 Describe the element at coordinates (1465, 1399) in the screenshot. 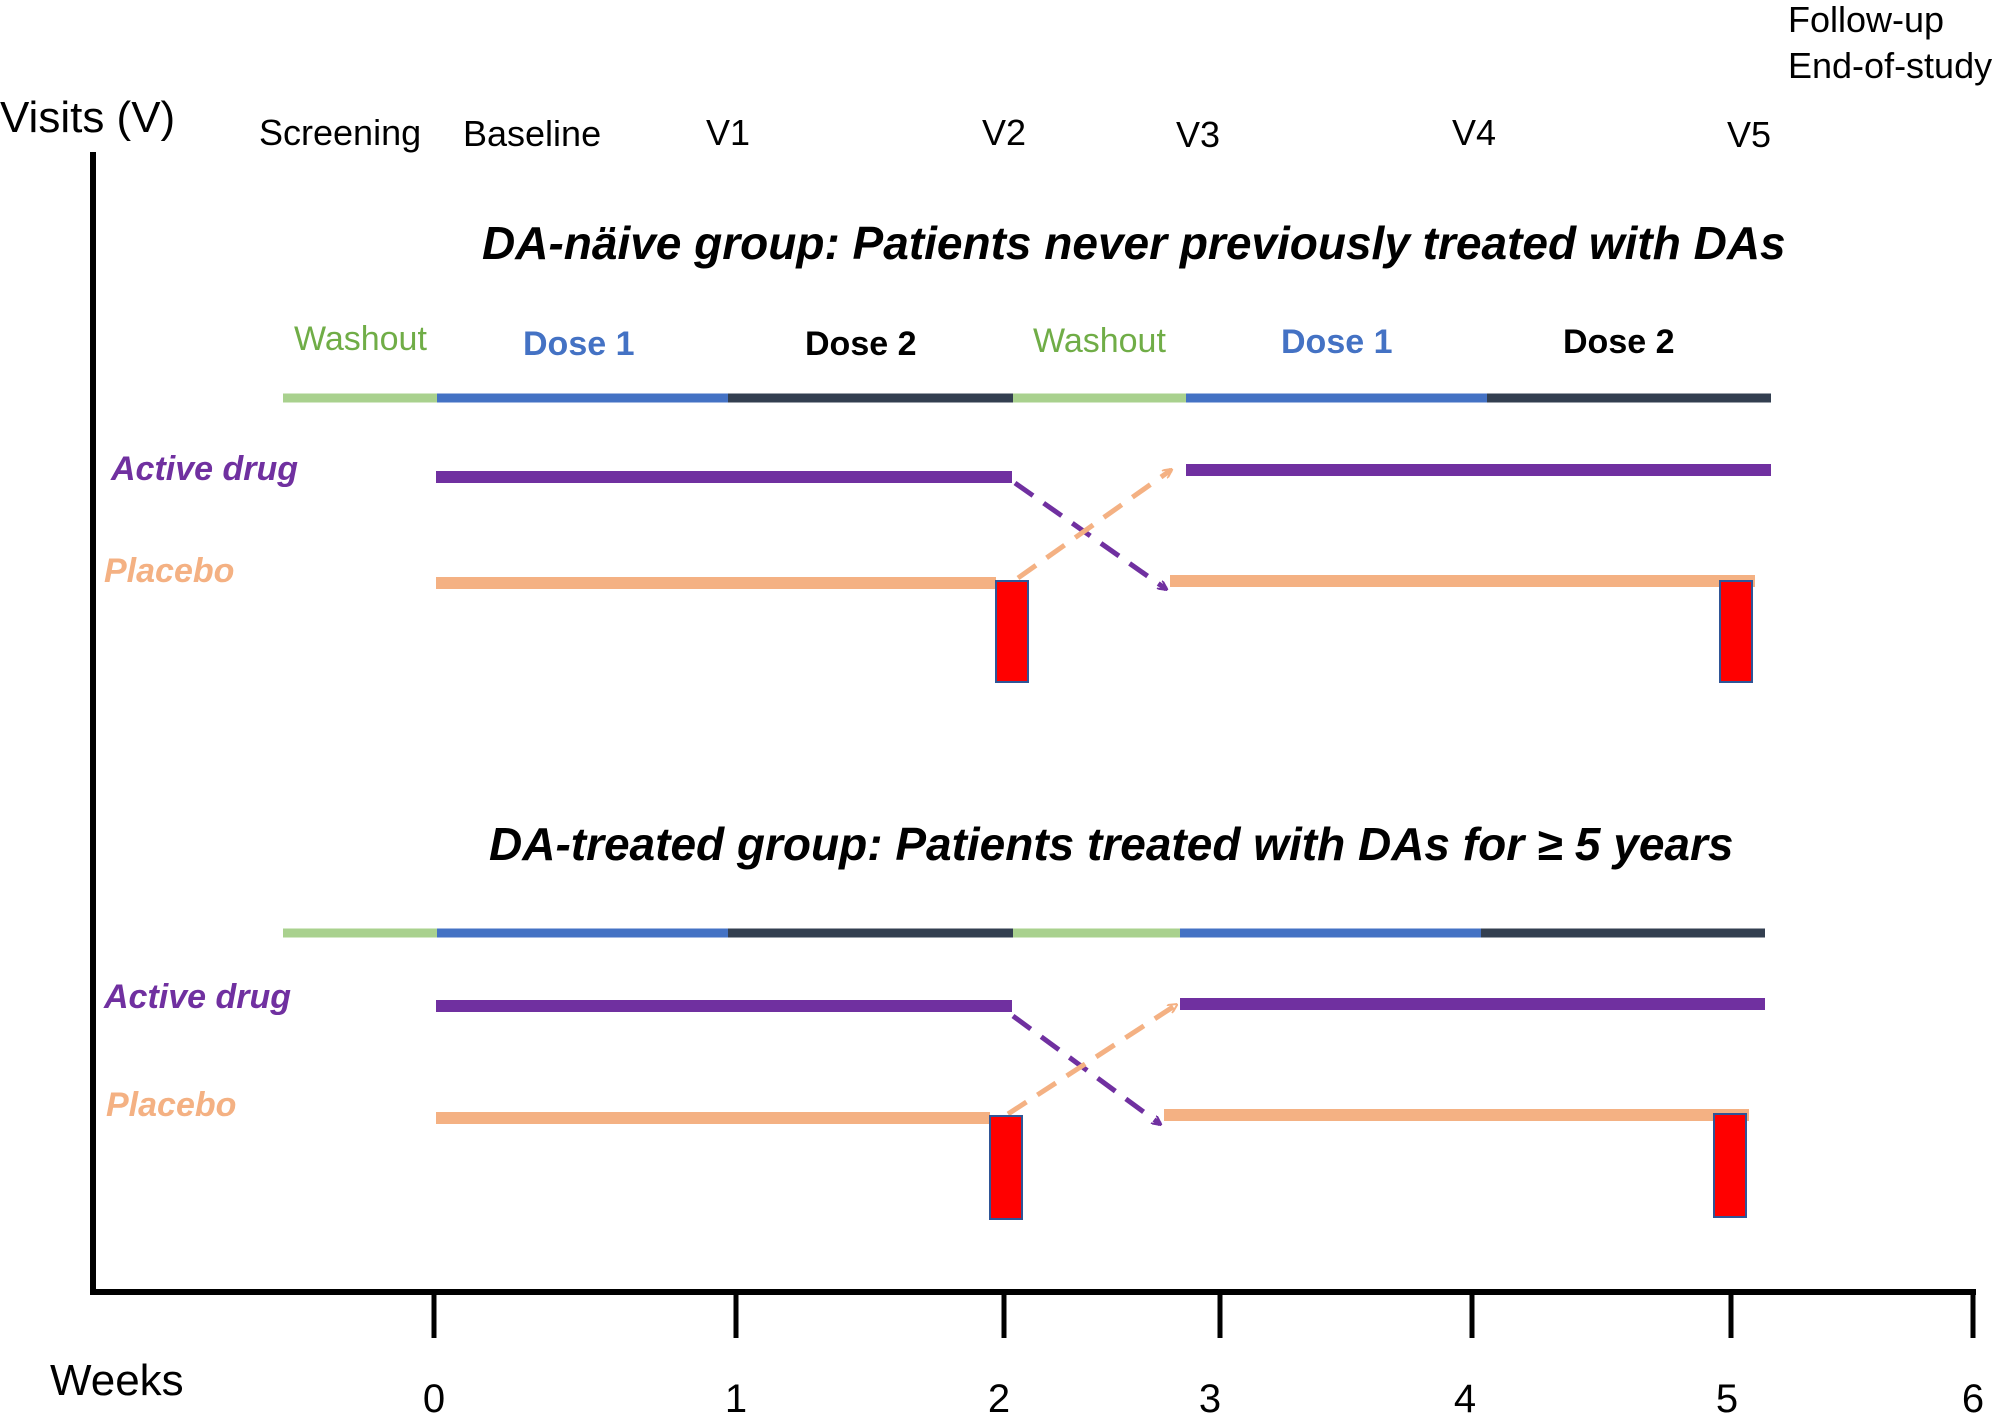

I see `tick-label-4: 4` at that location.